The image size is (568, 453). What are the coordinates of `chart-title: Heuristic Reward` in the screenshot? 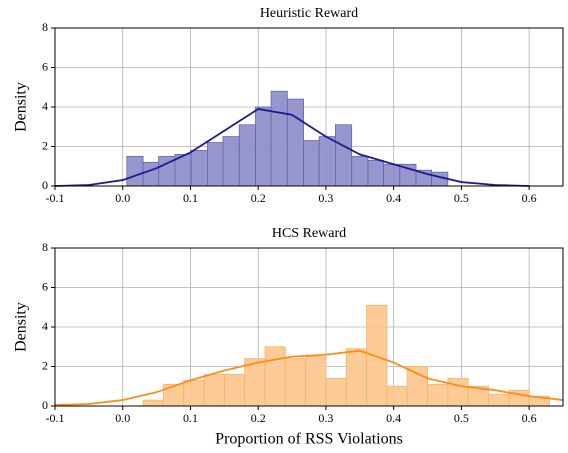 It's located at (309, 13).